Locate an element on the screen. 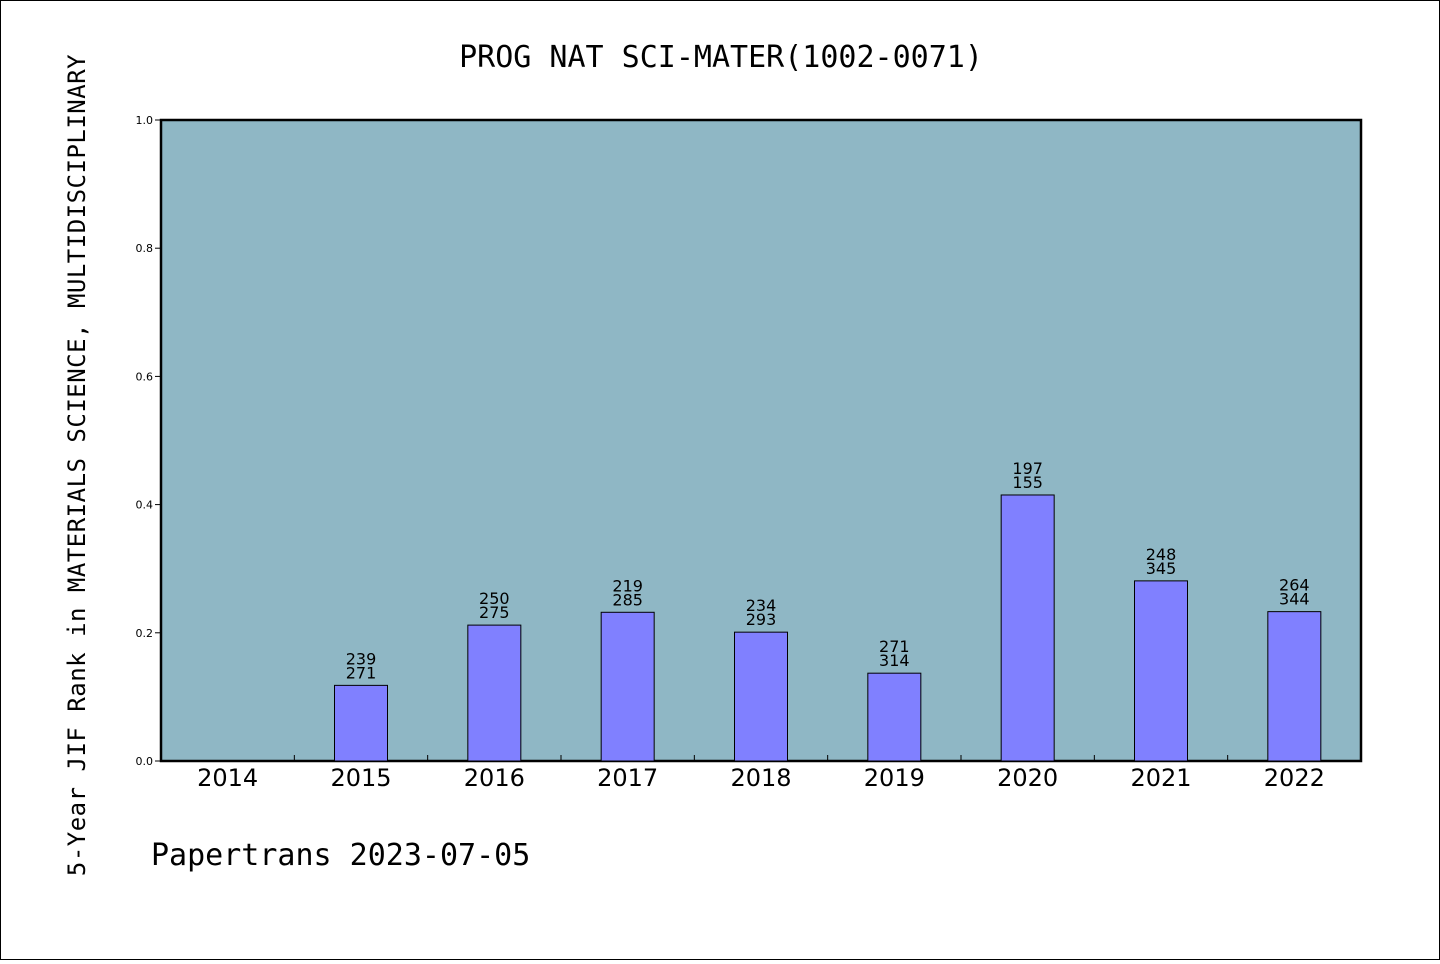 Image resolution: width=1440 pixels, height=964 pixels. x-tick-label-2019: 2019 is located at coordinates (894, 778).